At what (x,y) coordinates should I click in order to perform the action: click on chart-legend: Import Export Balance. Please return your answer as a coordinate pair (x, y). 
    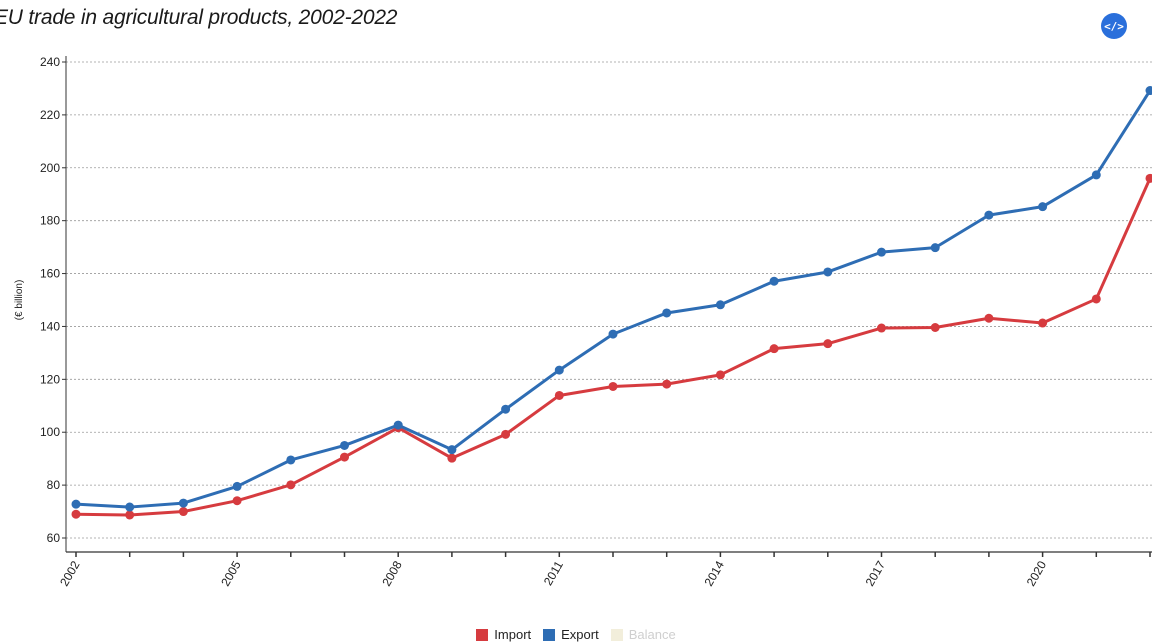
    Looking at the image, I should click on (576, 634).